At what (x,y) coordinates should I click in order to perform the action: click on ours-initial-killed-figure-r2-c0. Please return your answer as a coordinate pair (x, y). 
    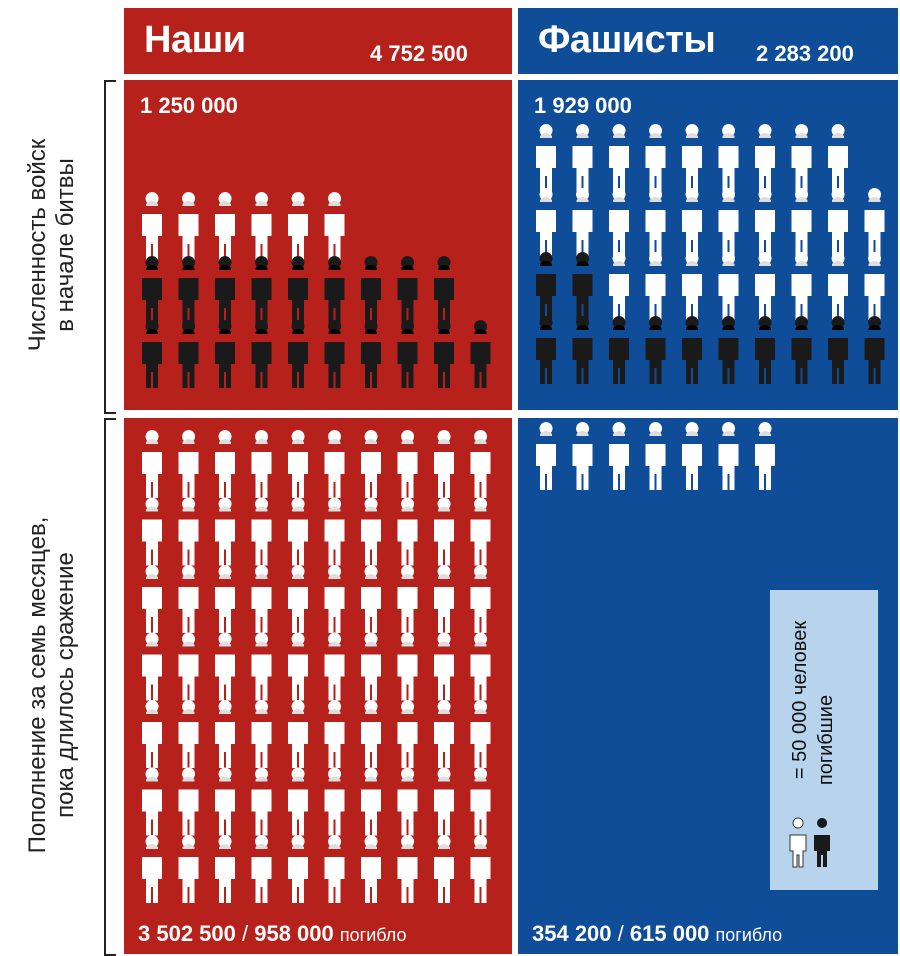
    Looking at the image, I should click on (152, 354).